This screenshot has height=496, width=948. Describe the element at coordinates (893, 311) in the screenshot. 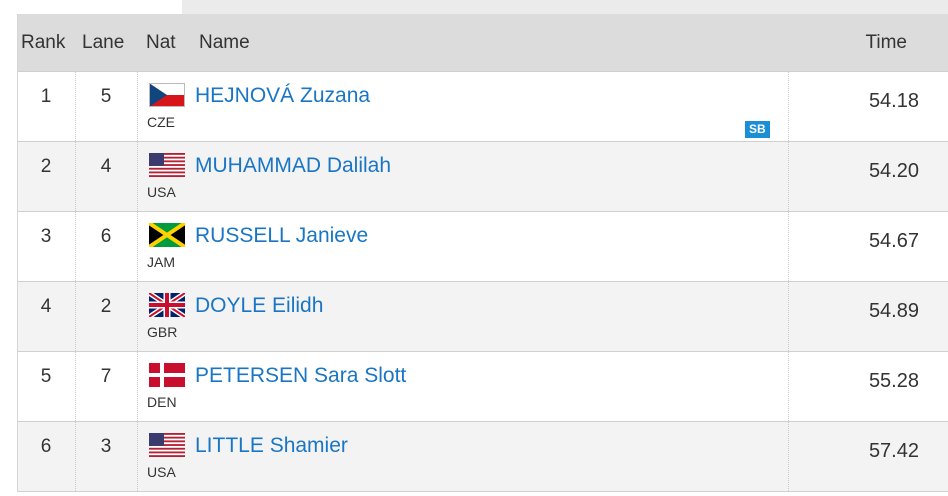

I see `time-cell: 54.89` at that location.